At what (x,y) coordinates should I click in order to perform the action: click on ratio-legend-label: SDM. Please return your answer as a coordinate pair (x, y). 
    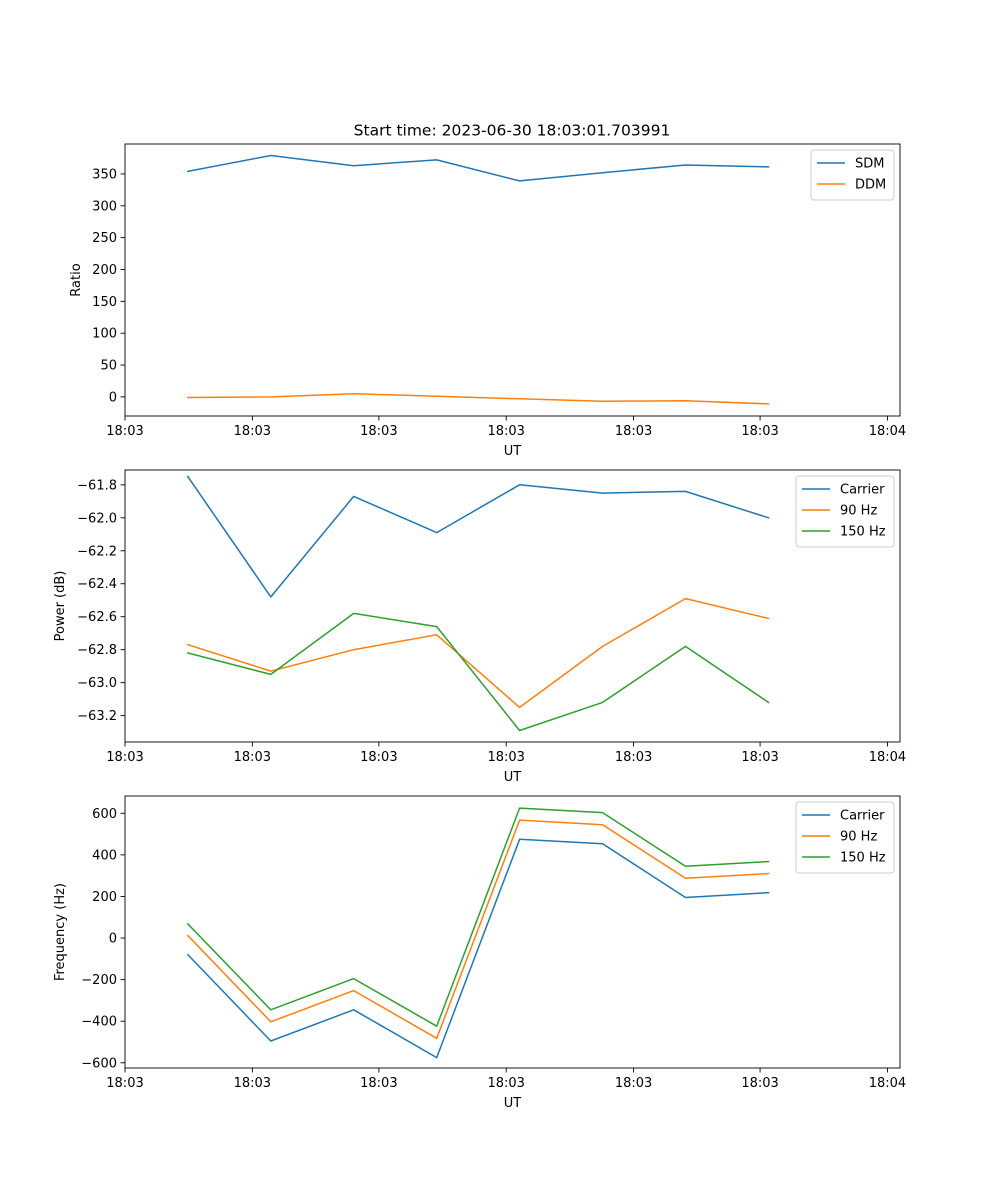
    Looking at the image, I should click on (869, 164).